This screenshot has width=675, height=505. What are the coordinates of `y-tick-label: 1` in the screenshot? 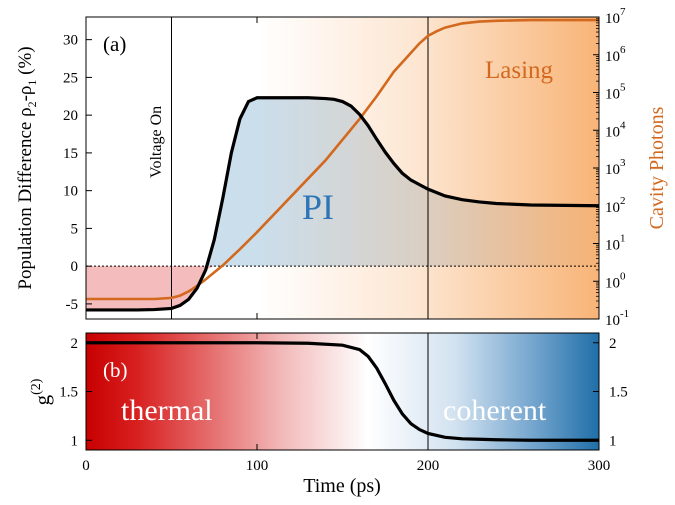 It's located at (75, 441).